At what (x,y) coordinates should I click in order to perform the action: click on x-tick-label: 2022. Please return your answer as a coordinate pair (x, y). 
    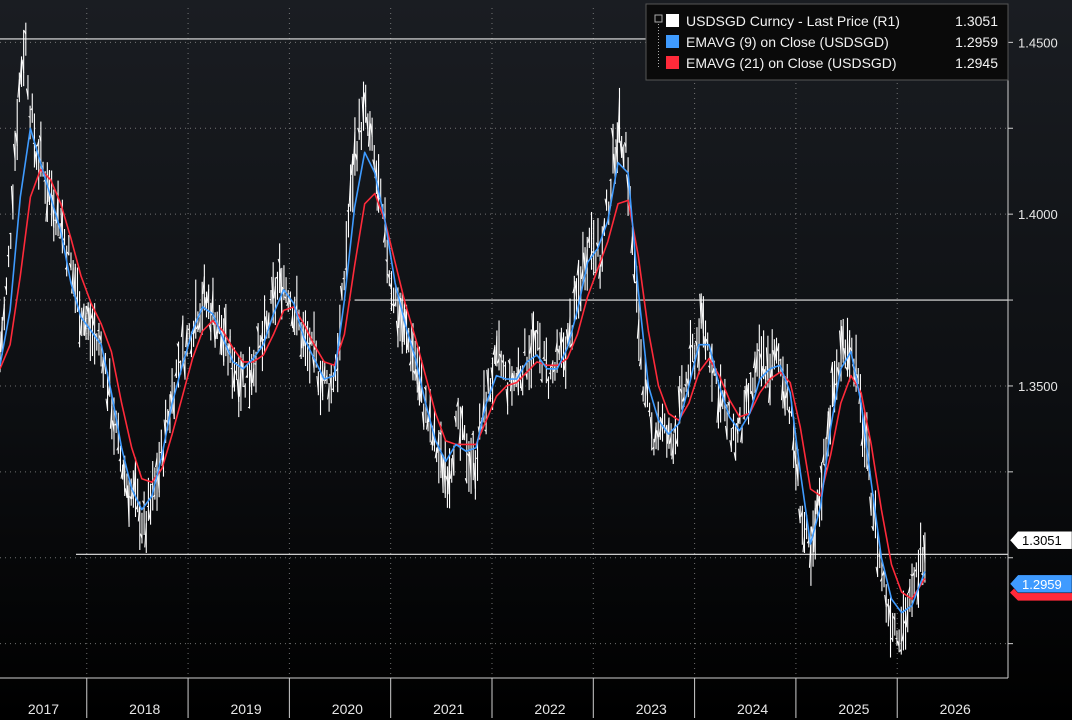
    Looking at the image, I should click on (549, 709).